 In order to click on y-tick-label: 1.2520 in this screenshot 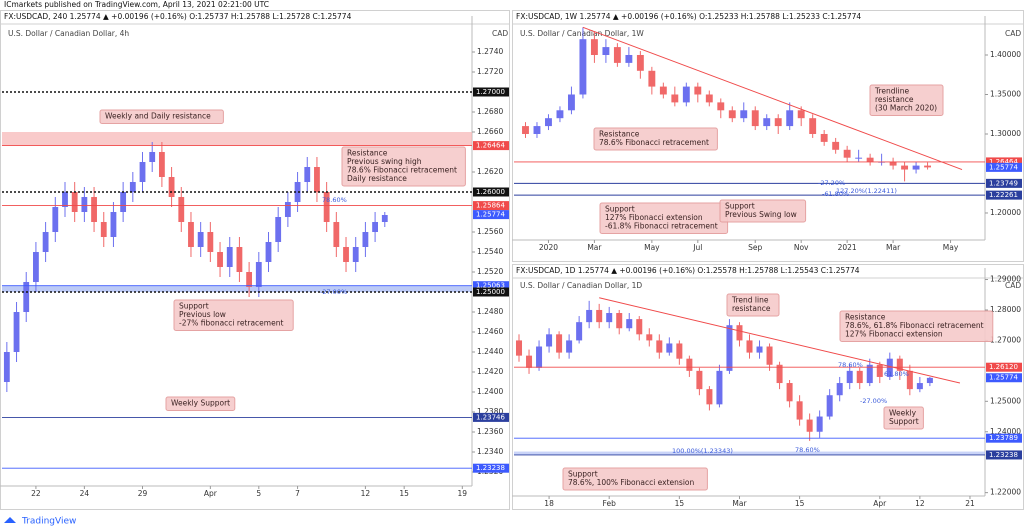, I will do `click(490, 271)`.